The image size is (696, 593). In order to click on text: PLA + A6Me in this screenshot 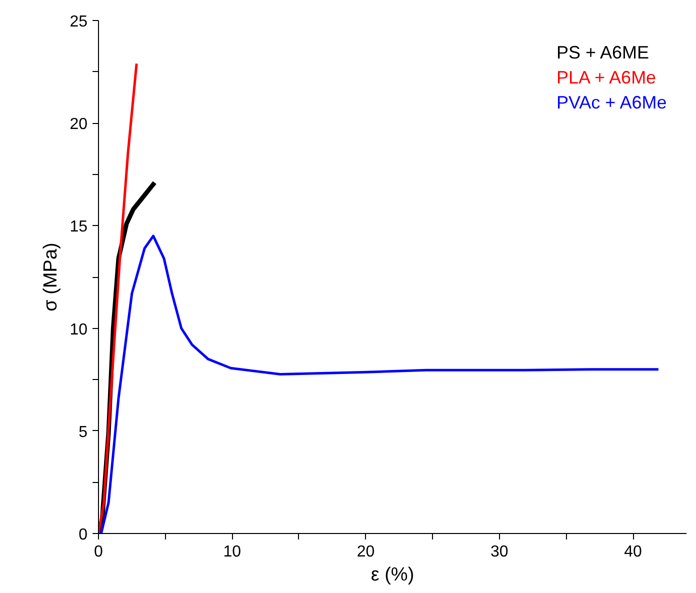, I will do `click(606, 78)`.